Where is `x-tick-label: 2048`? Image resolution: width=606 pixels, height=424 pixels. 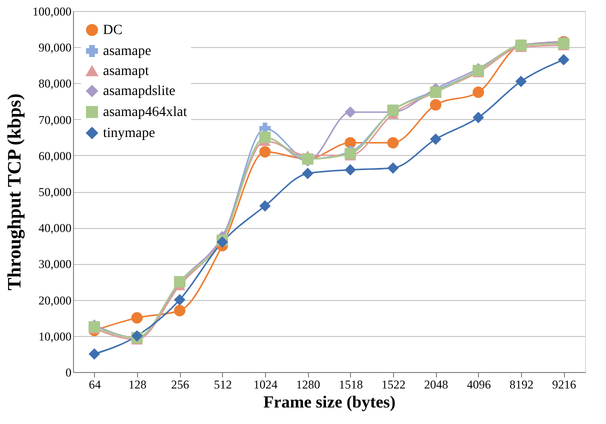 x-tick-label: 2048 is located at coordinates (436, 385).